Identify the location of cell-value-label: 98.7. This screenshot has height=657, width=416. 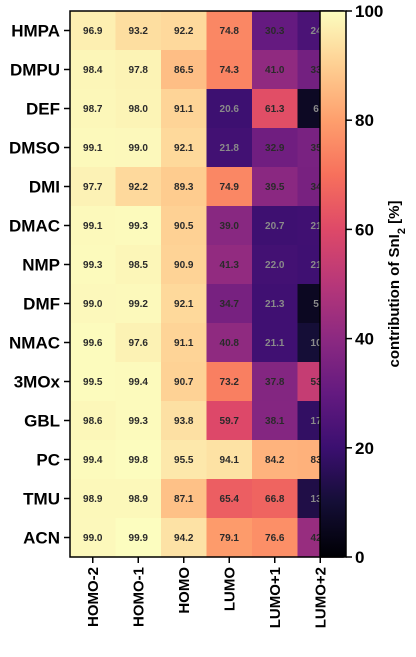
(93, 109).